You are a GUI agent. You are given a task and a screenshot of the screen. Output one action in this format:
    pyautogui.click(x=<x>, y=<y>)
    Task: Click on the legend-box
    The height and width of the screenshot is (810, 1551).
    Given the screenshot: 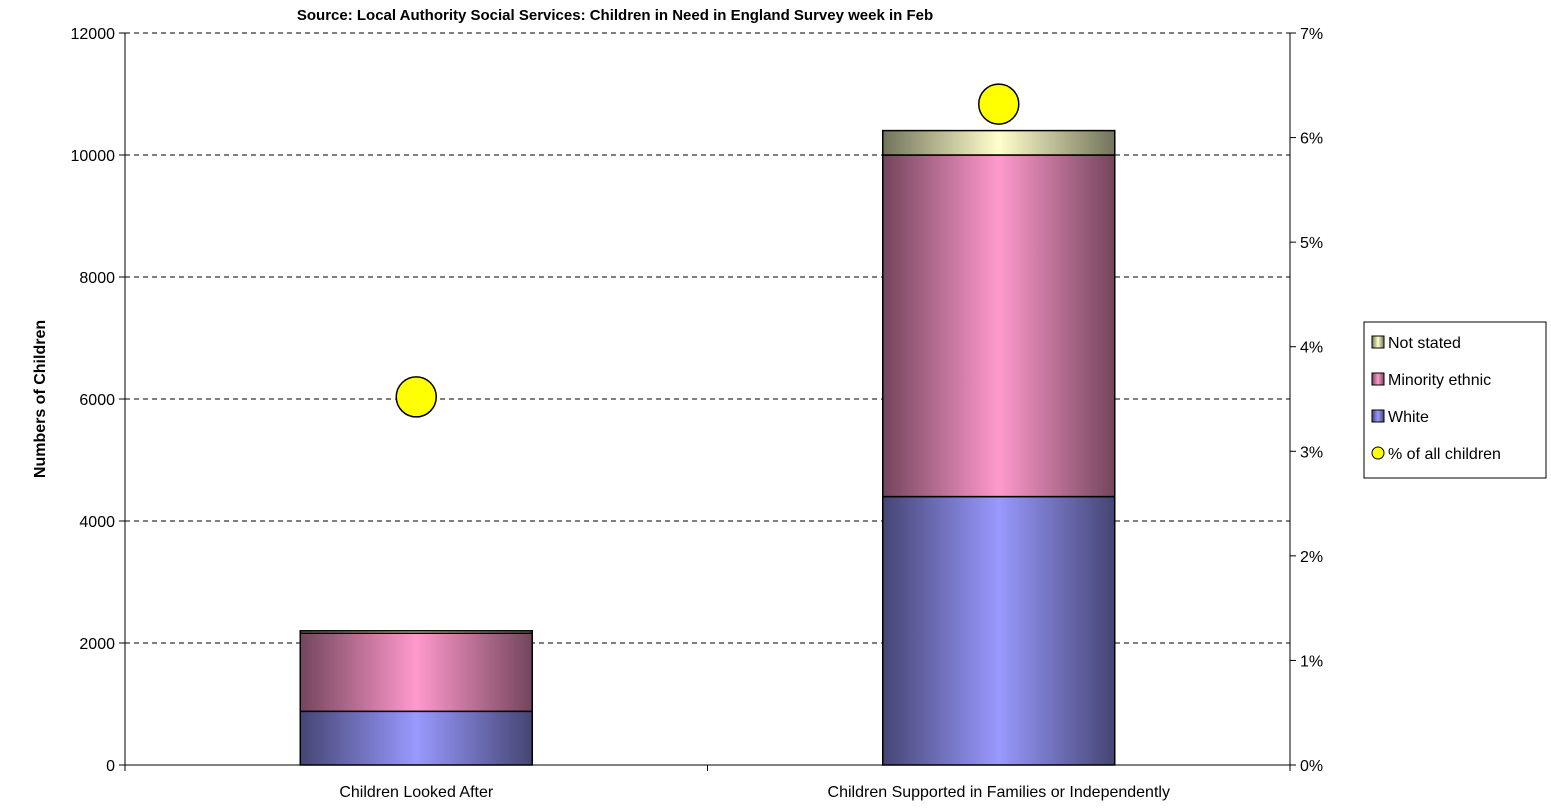 What is the action you would take?
    pyautogui.click(x=1455, y=400)
    